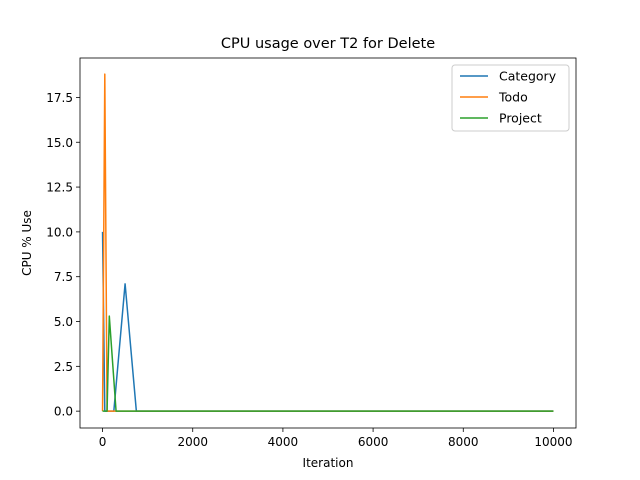 The image size is (640, 480). Describe the element at coordinates (528, 76) in the screenshot. I see `legend-label-category: Category` at that location.